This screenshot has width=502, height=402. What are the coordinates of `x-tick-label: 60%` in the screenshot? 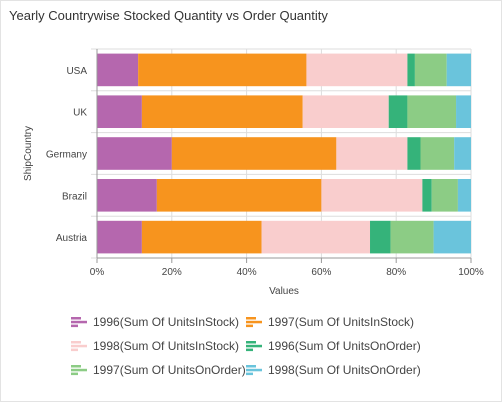 It's located at (321, 272).